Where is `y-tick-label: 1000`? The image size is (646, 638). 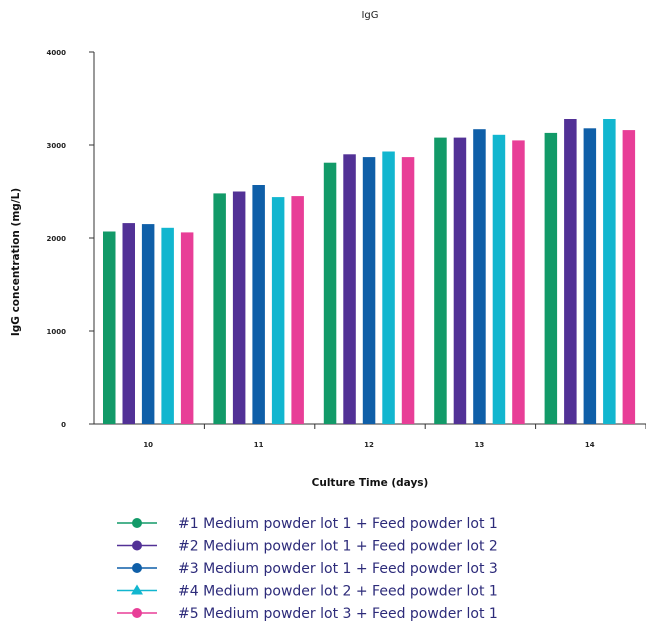
y-tick-label: 1000 is located at coordinates (57, 332).